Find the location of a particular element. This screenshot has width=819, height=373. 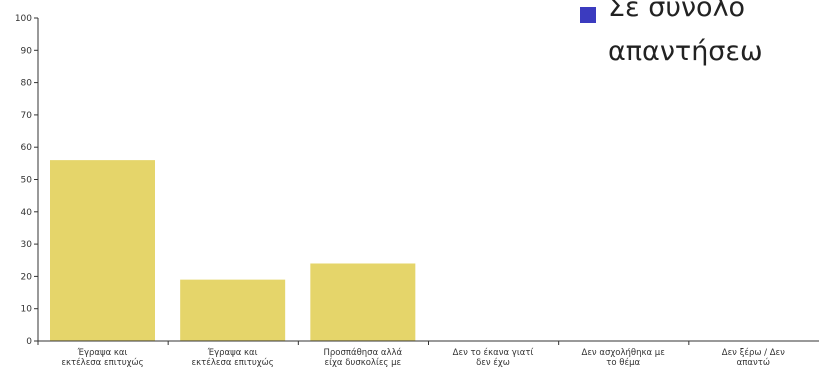

y-tick-label-90: 90 is located at coordinates (27, 51).